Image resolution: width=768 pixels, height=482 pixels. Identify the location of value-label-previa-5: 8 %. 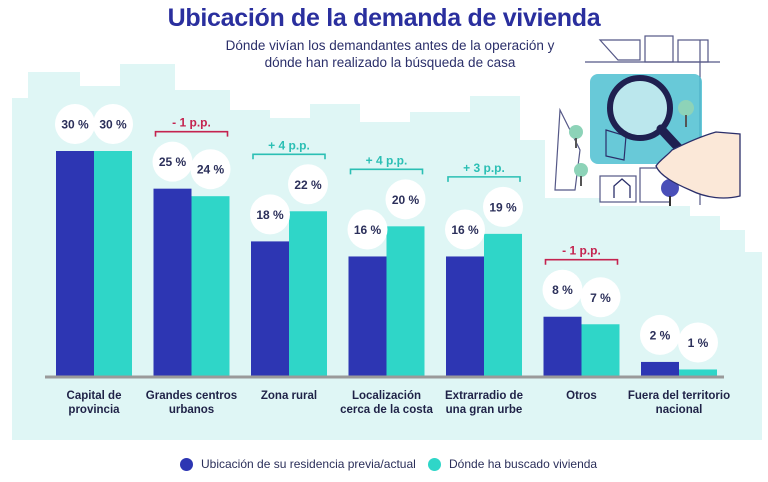
(562, 290).